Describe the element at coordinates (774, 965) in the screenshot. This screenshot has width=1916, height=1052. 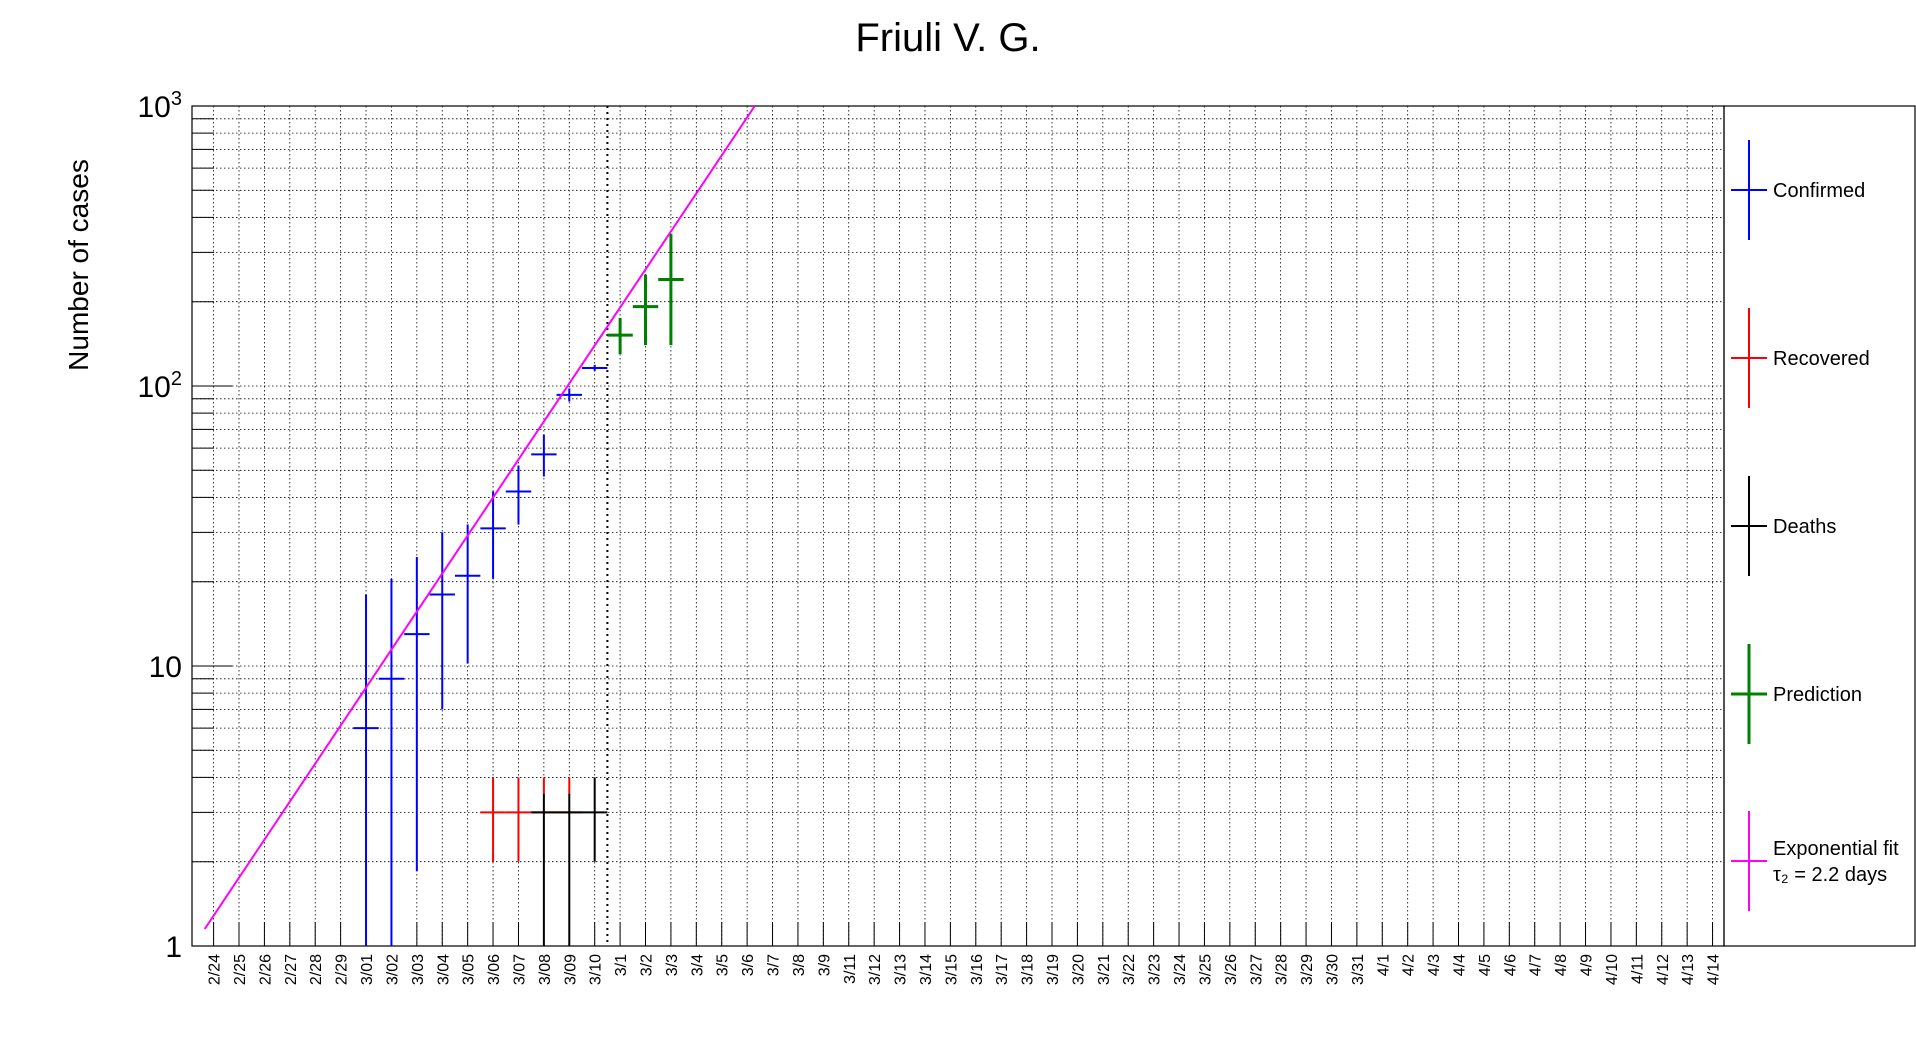
I see `x-tick-label: 3/7` at that location.